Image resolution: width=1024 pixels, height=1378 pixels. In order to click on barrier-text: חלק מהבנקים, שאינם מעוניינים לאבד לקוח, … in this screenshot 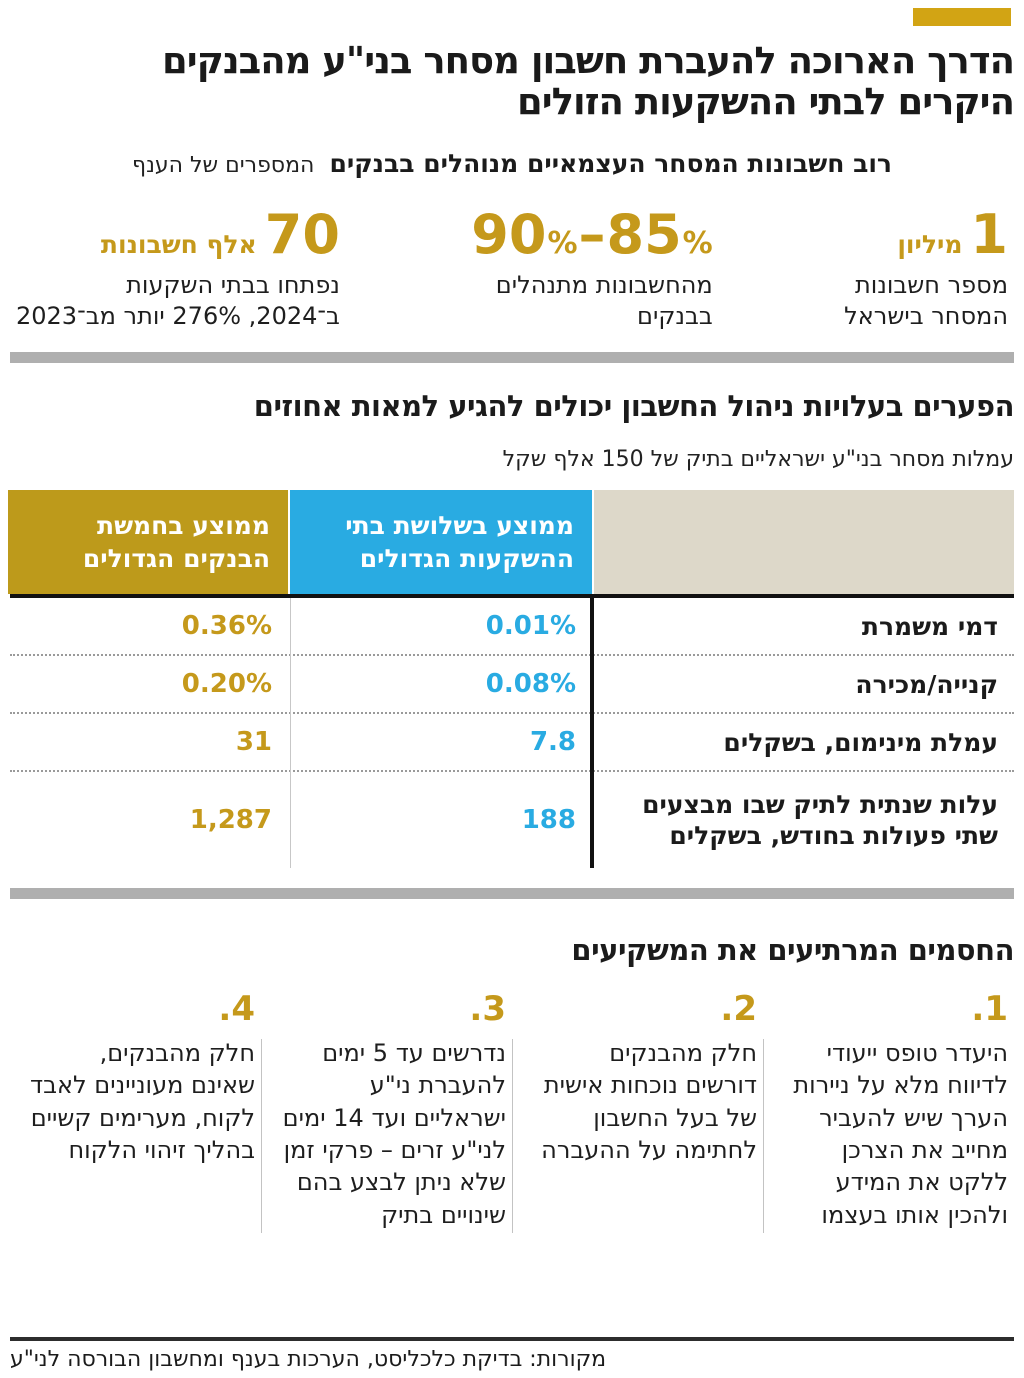, I will do `click(142, 1101)`.